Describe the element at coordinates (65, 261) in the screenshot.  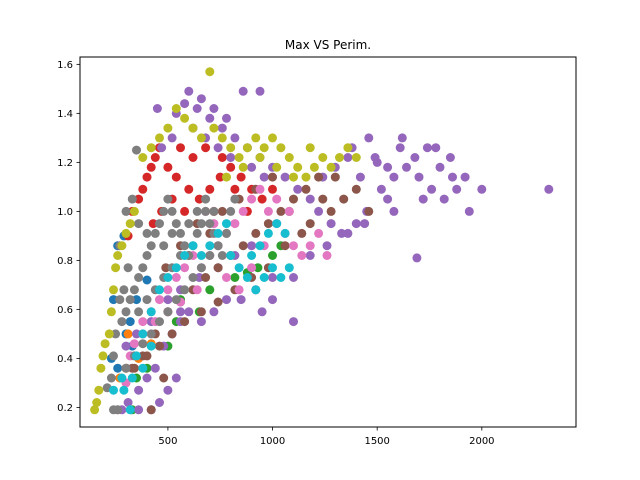
I see `y-tick-label: 0.8` at that location.